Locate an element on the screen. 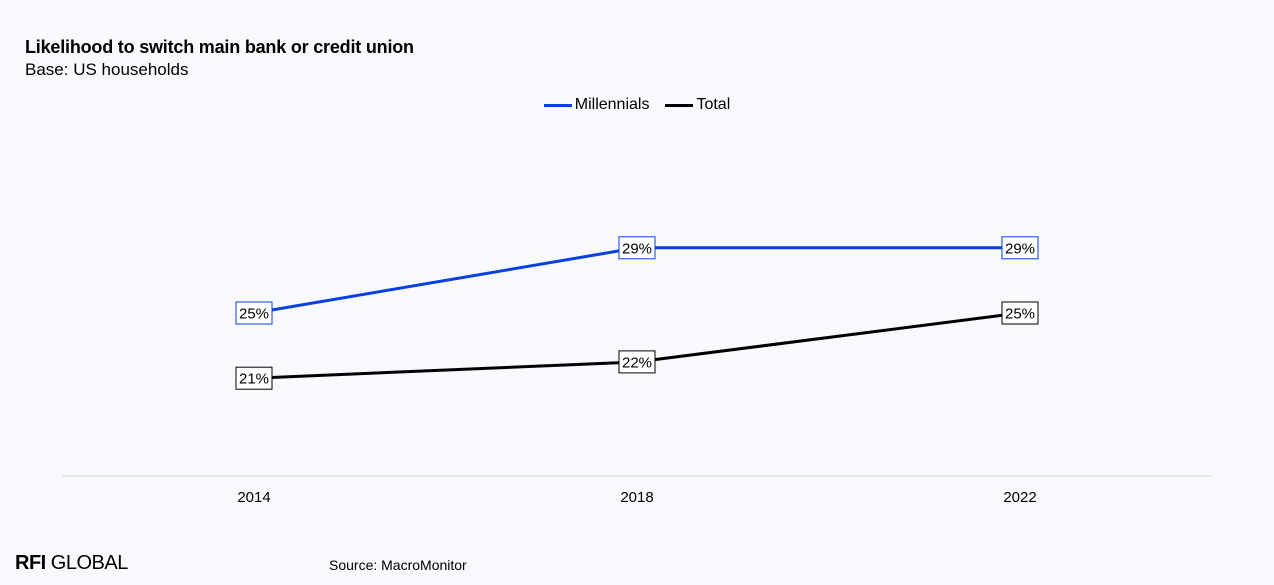 The width and height of the screenshot is (1274, 585). data-label-total-2018: 22% is located at coordinates (637, 362).